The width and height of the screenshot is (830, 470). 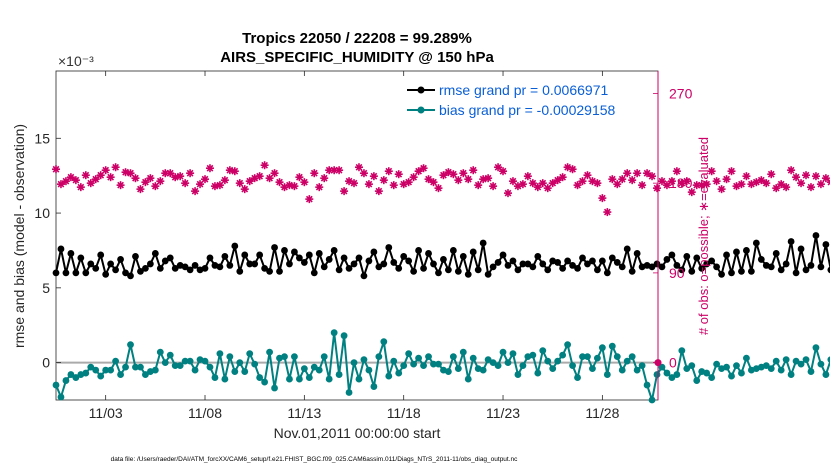 I want to click on x-tick-label: 11/23, so click(x=503, y=413).